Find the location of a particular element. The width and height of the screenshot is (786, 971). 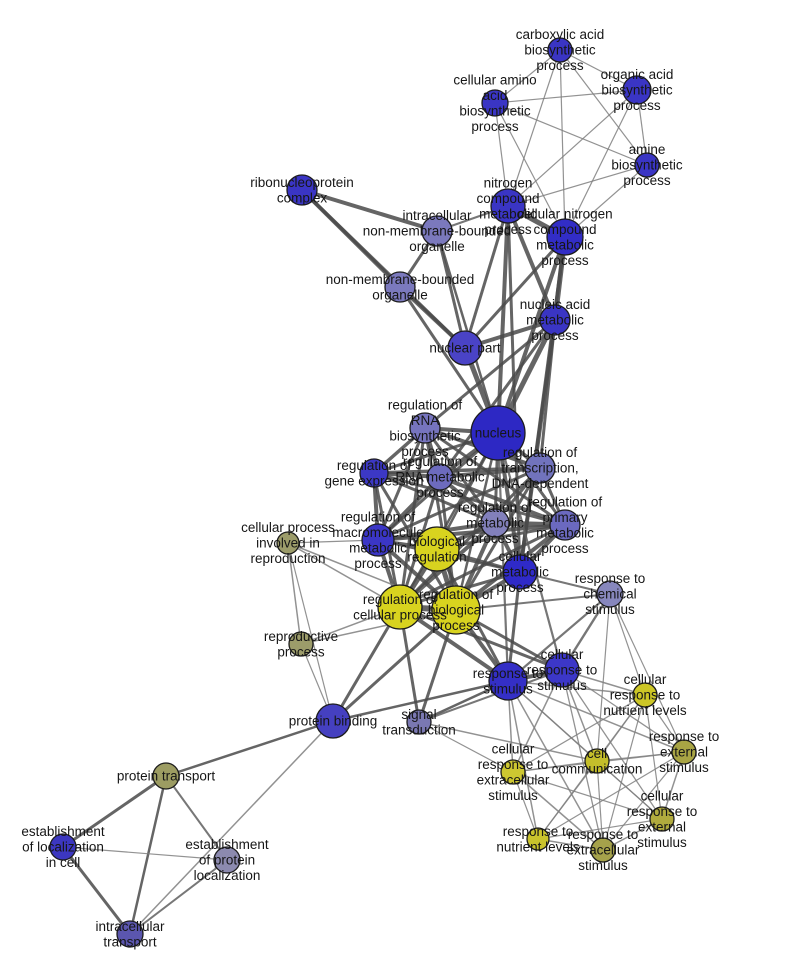

edge-cell-resp-stim--signal-trans is located at coordinates (490, 696).